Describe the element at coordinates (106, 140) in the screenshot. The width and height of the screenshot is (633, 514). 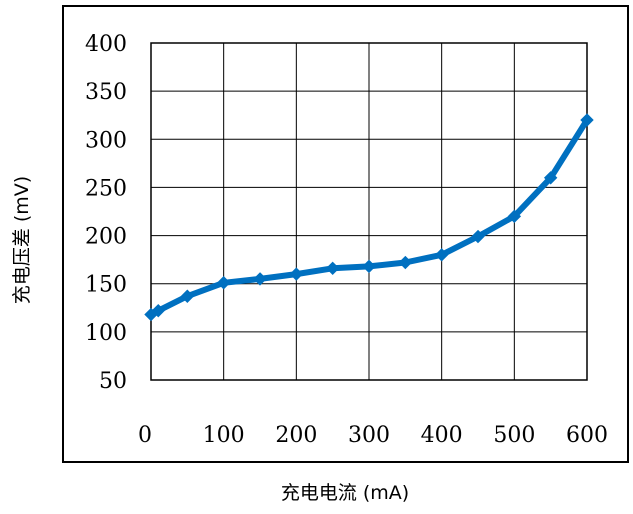
I see `y-tick-label: 300` at that location.